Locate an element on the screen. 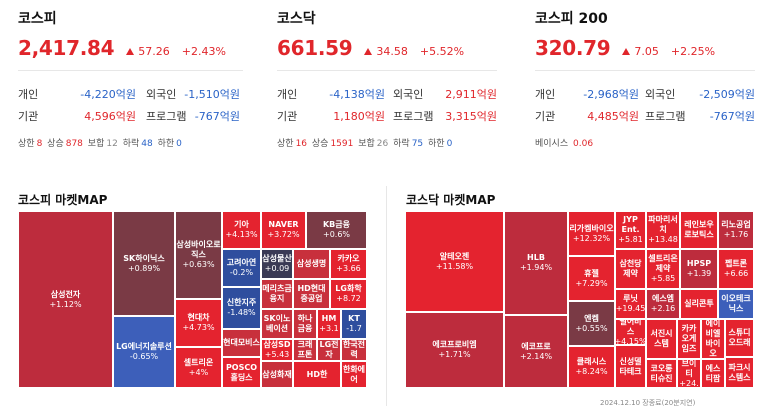  kosdaq-title: 코스닥 is located at coordinates (296, 19).